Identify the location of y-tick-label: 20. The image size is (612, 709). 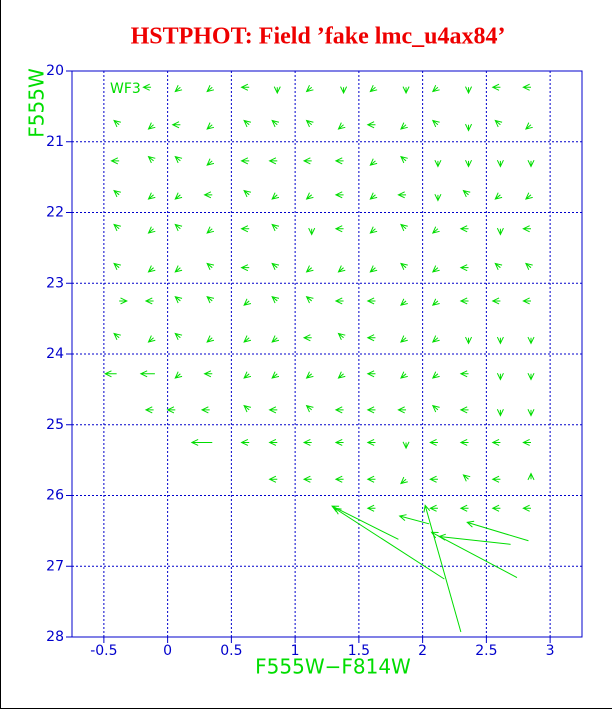
(55, 71).